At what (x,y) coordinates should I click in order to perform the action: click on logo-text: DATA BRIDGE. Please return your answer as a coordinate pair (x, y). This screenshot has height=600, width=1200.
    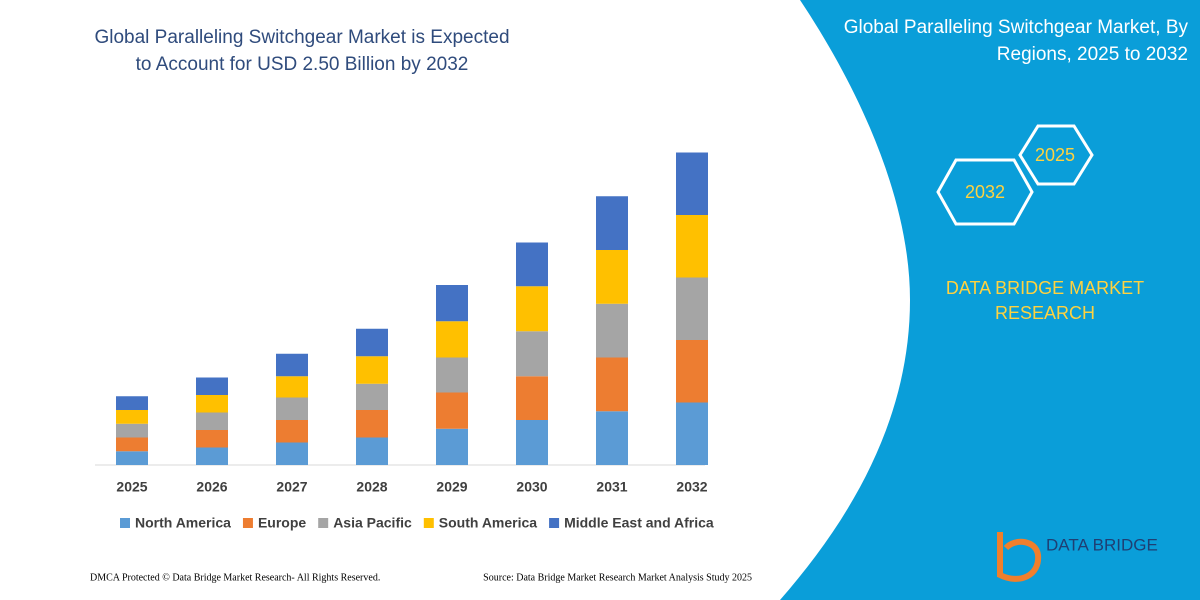
    Looking at the image, I should click on (1102, 544).